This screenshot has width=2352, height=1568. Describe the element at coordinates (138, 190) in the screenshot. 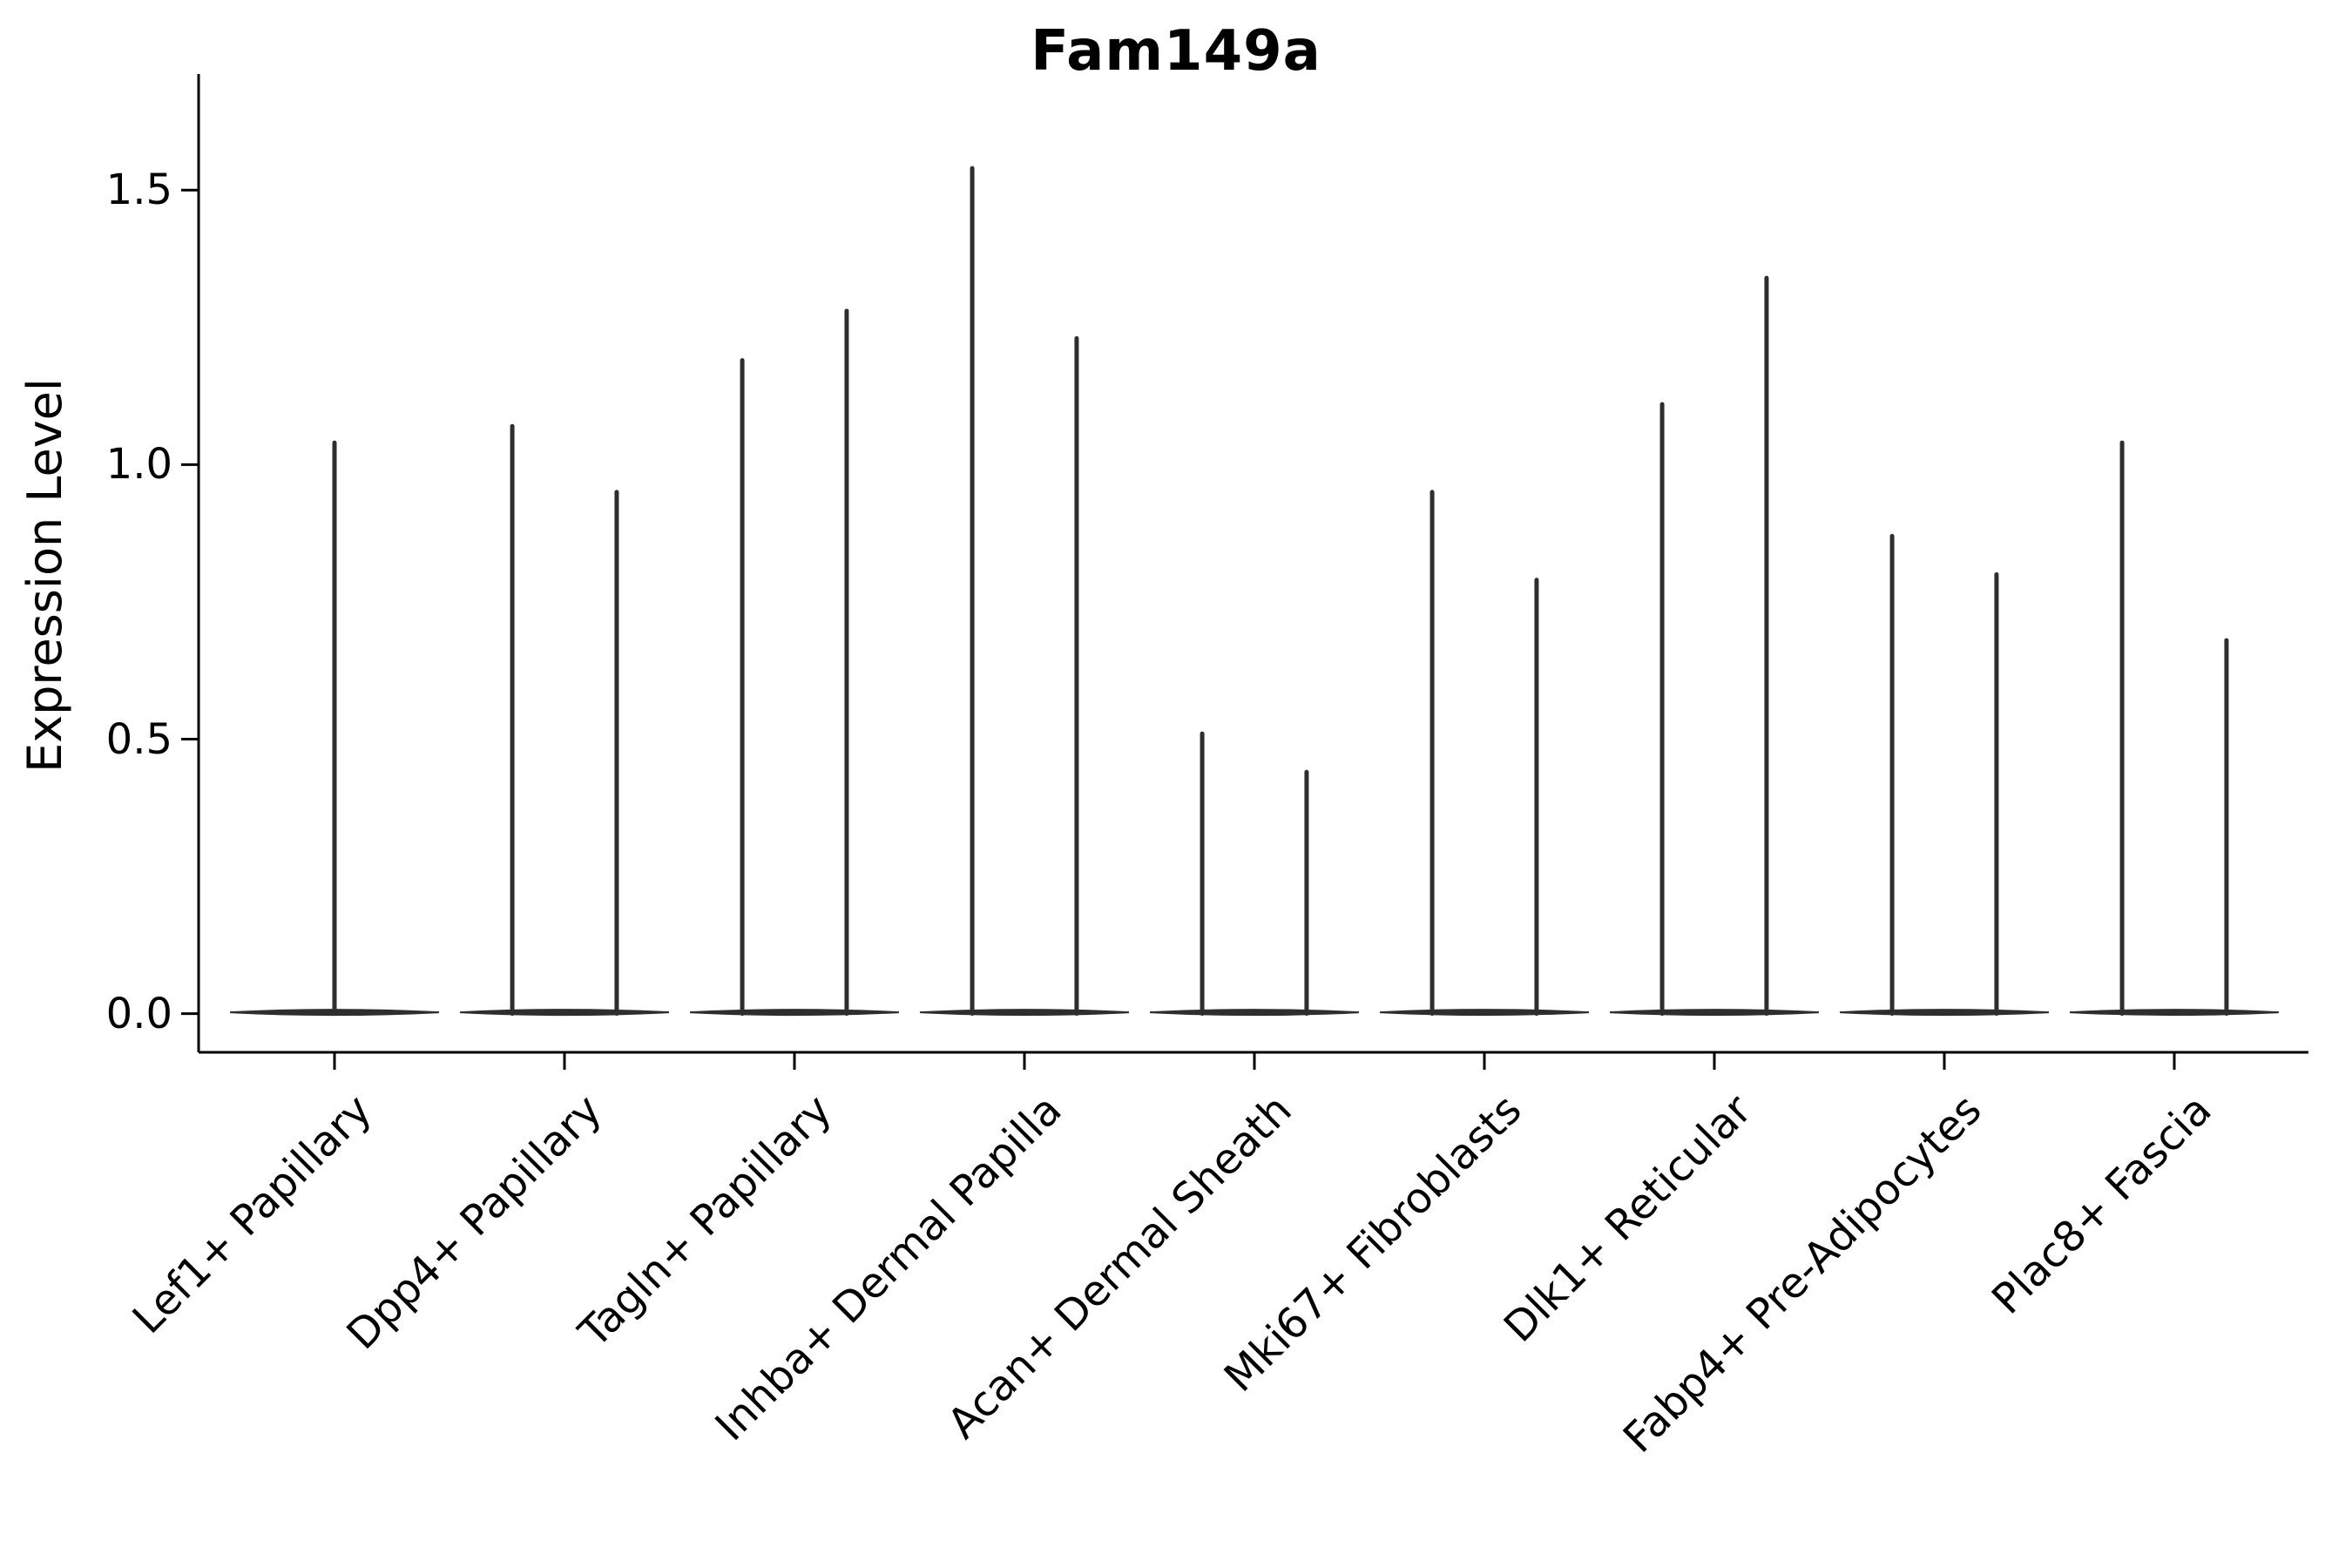

I see `y-tick-label: 1.5` at that location.